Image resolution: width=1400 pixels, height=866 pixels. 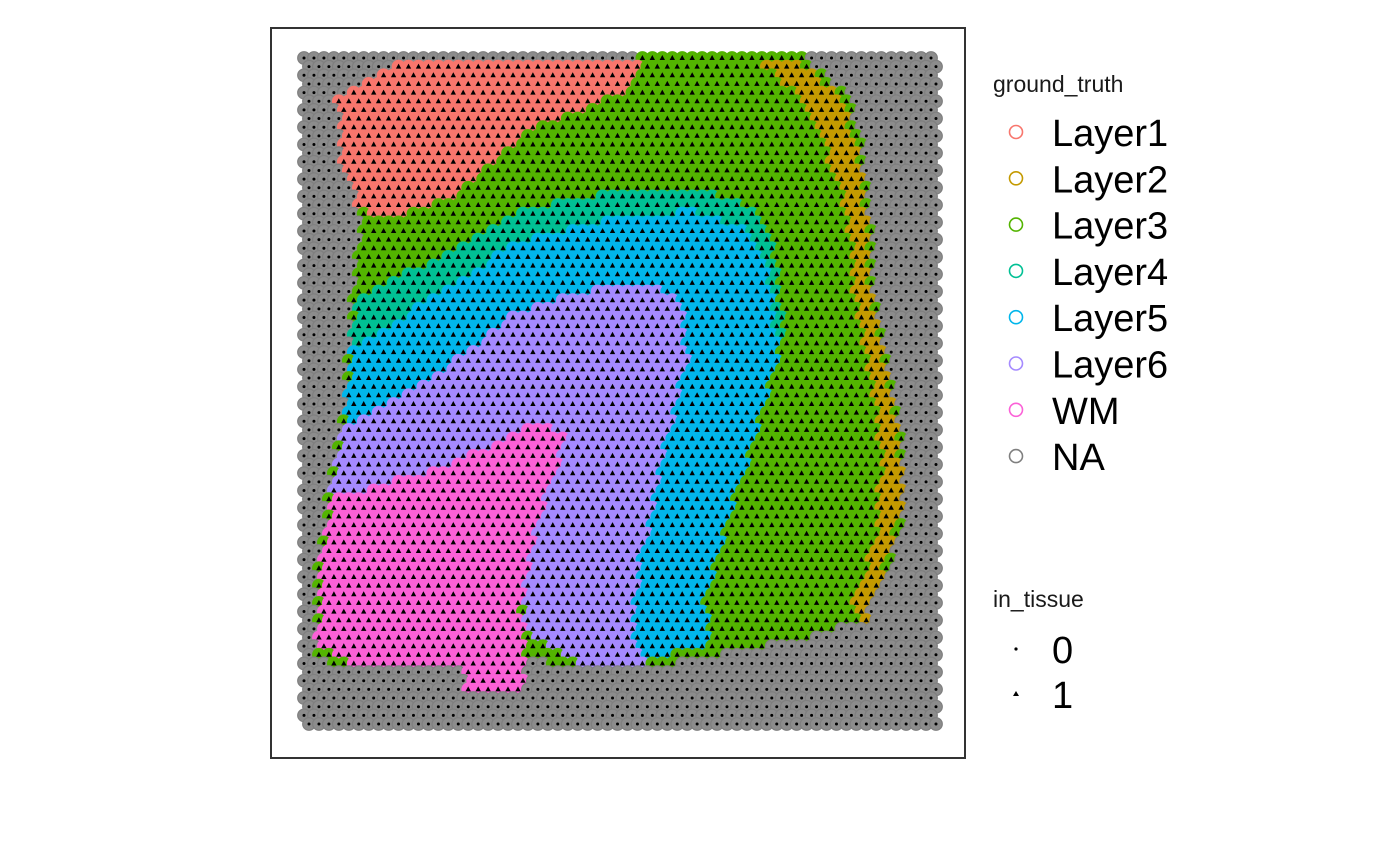 What do you see at coordinates (682, 92) in the screenshot?
I see `spot-4-38-marker-triangle` at bounding box center [682, 92].